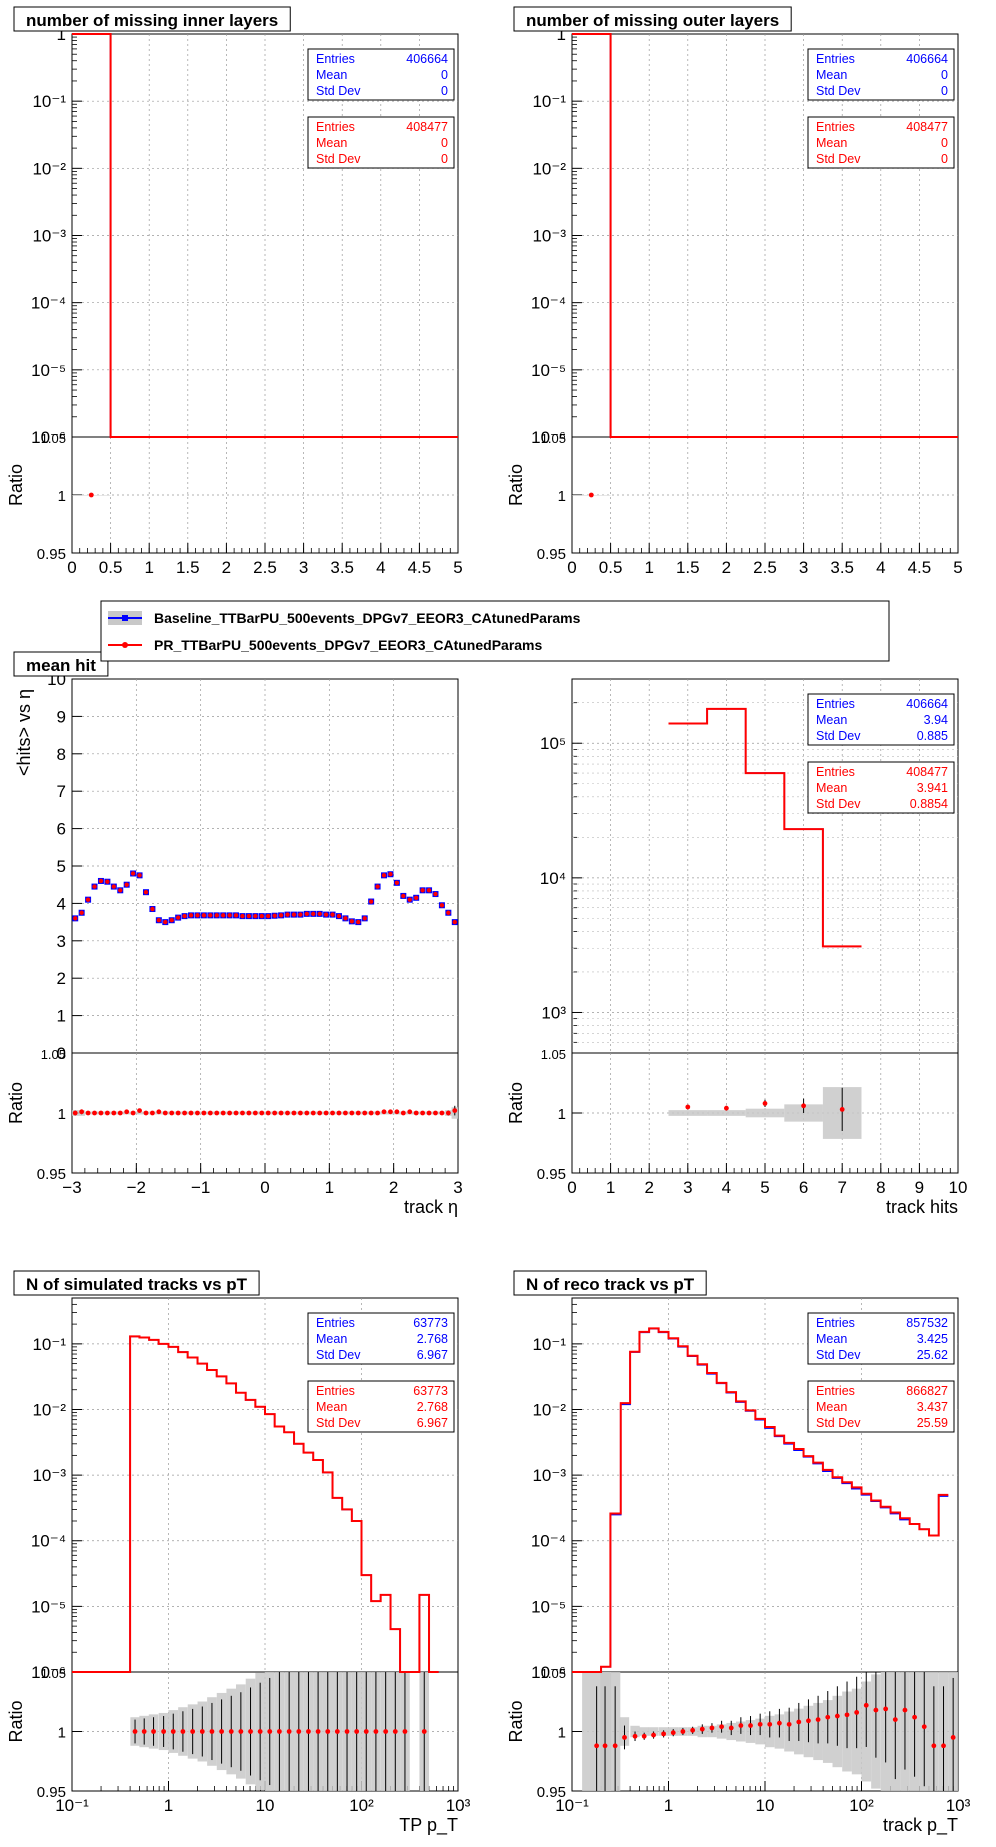 This screenshot has width=996, height=1847. What do you see at coordinates (61, 978) in the screenshot?
I see `y-tick-label: 2` at bounding box center [61, 978].